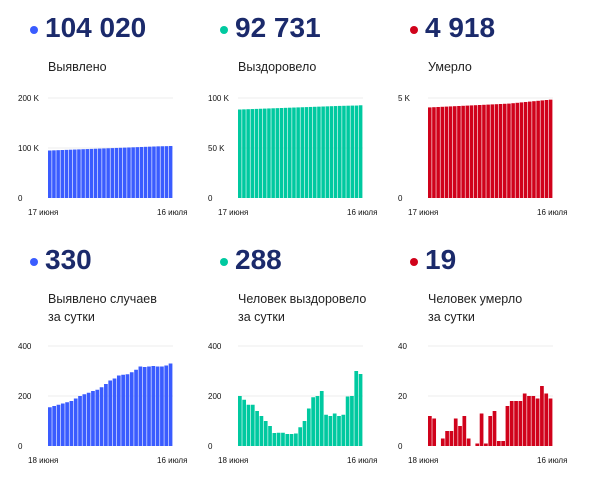  I want to click on bar-chart: 0 50 K 100 K 17 июня 16 июля, so click(292, 155).